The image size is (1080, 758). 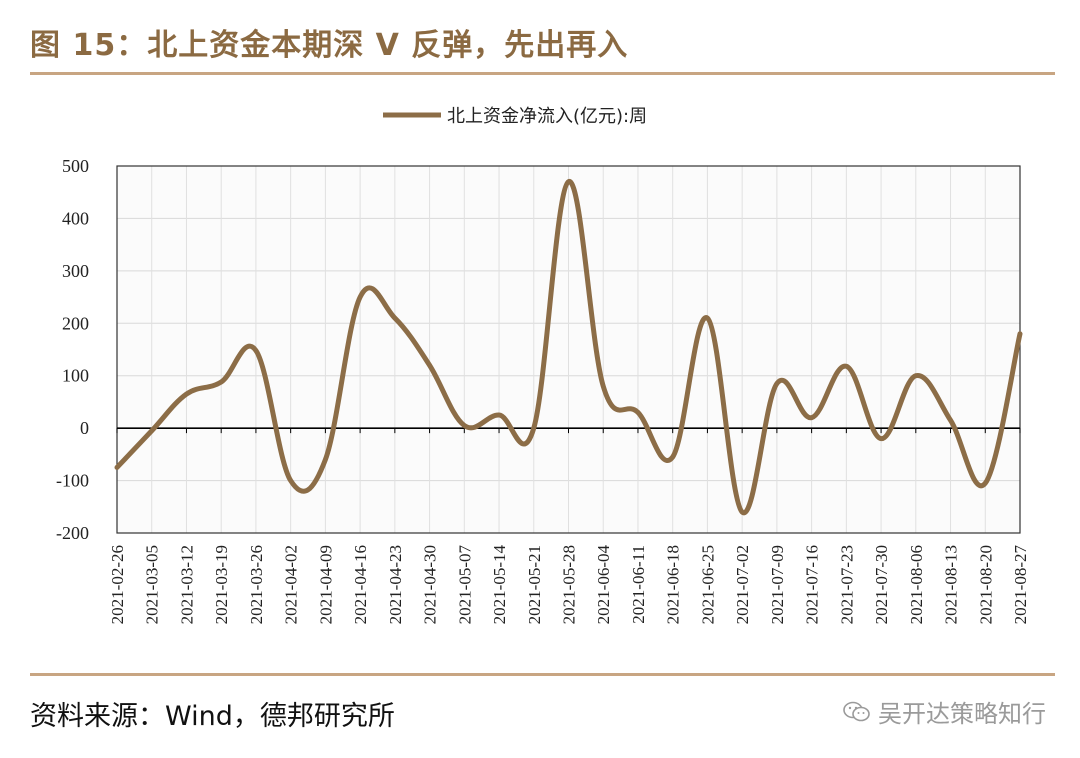 What do you see at coordinates (742, 584) in the screenshot?
I see `x-tick-label: 2021-07-02` at bounding box center [742, 584].